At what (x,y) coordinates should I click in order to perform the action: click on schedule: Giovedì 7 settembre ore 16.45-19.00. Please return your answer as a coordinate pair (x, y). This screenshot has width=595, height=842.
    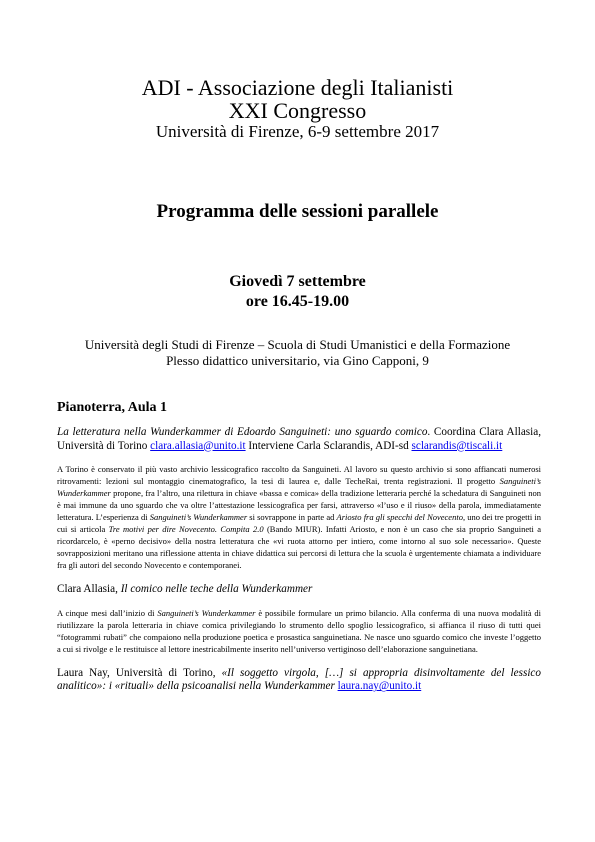
    Looking at the image, I should click on (297, 292).